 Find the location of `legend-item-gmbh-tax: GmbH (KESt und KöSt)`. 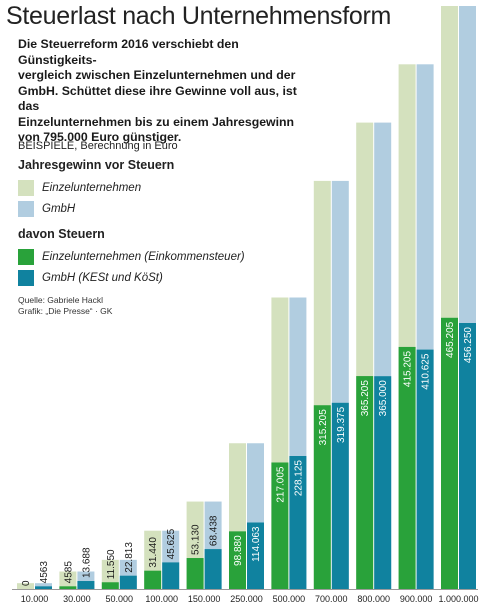

legend-item-gmbh-tax: GmbH (KESt und KöSt) is located at coordinates (90, 278).